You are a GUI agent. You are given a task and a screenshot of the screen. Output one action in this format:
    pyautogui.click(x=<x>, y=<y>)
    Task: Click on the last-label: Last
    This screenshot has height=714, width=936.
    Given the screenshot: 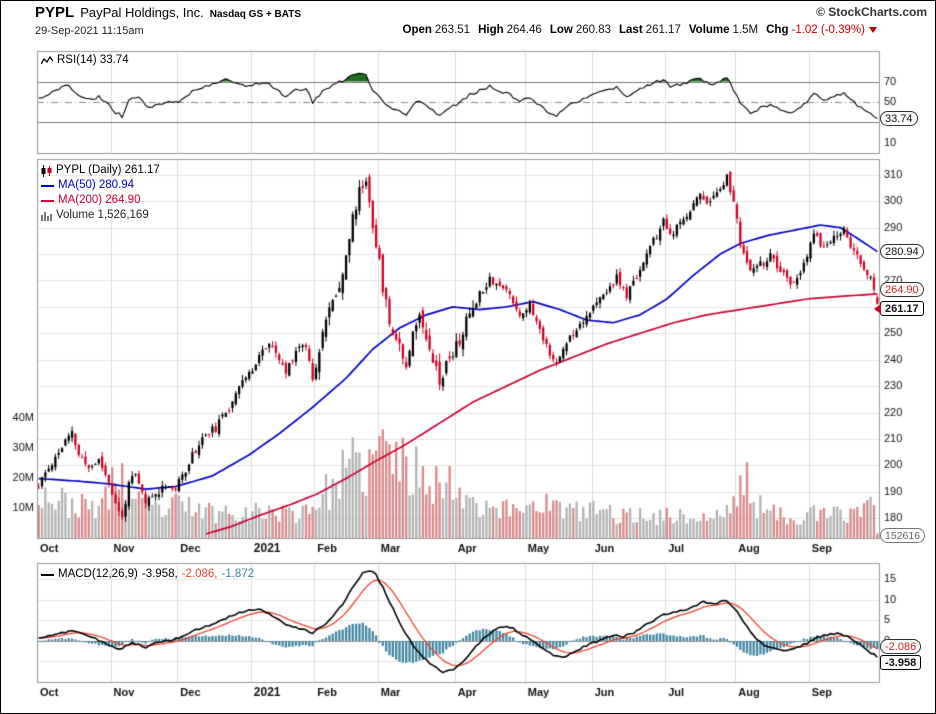 What is the action you would take?
    pyautogui.click(x=631, y=30)
    